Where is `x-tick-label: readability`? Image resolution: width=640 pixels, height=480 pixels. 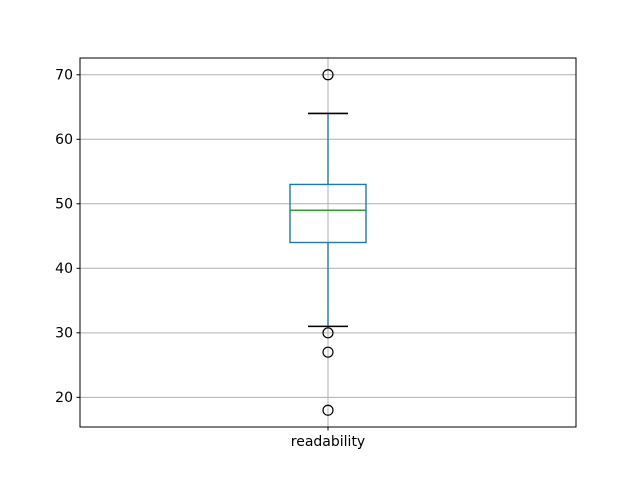 x-tick-label: readability is located at coordinates (328, 442).